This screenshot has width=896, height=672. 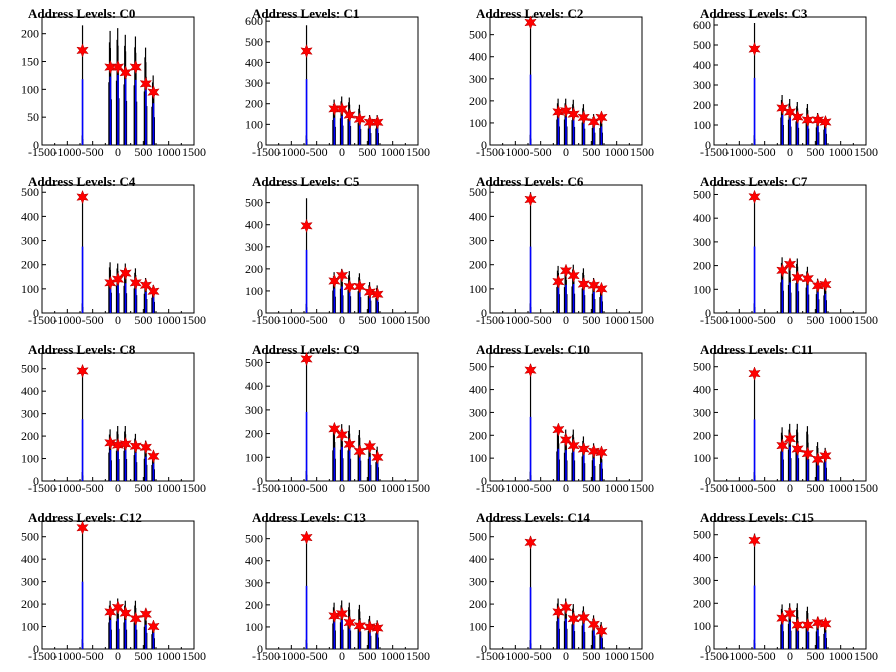 What do you see at coordinates (113, 87) in the screenshot?
I see `chart-plot: 0 50 100 150 200 -1500-1000 -500 0 500 1000 1500` at bounding box center [113, 87].